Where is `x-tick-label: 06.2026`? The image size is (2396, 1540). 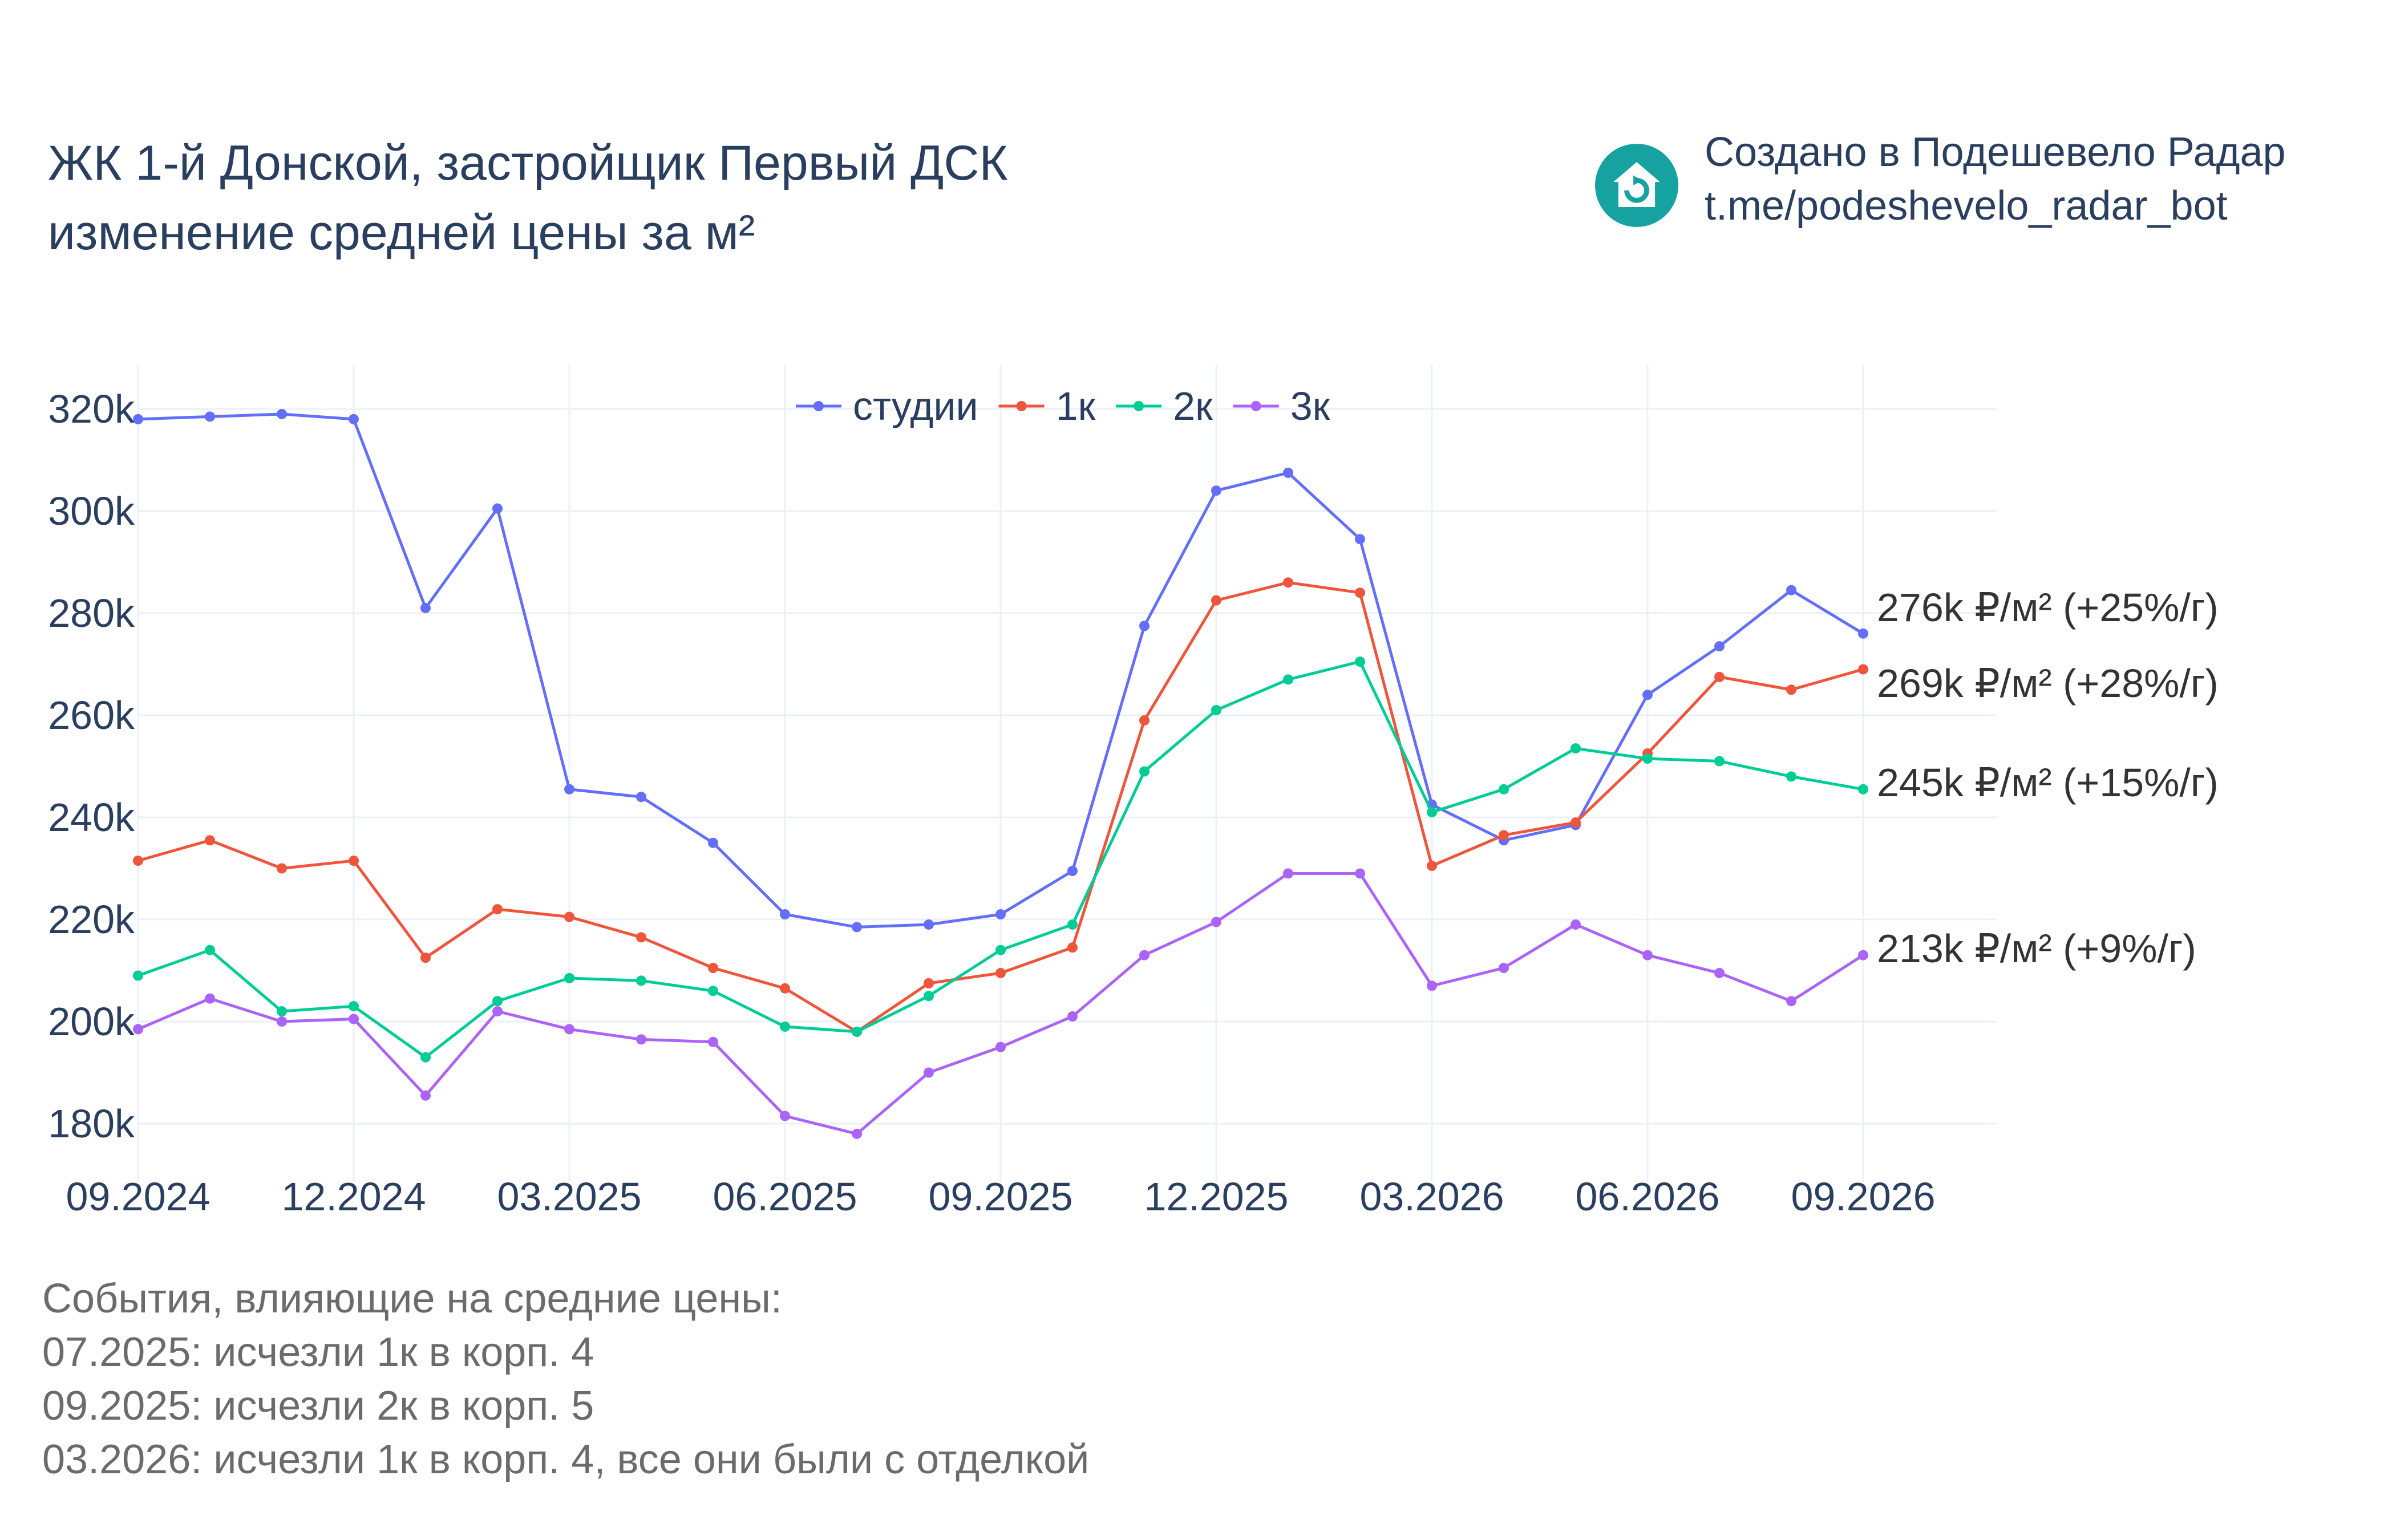
x-tick-label: 06.2026 is located at coordinates (1647, 1196).